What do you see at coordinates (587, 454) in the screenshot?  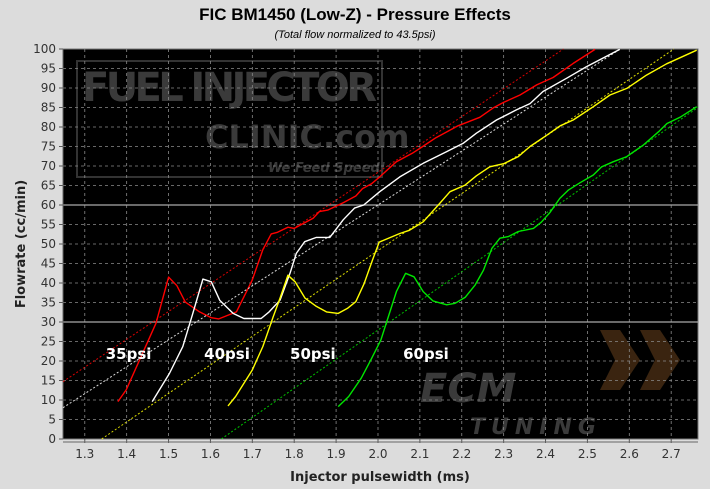 I see `x-tick-label: 2.5` at bounding box center [587, 454].